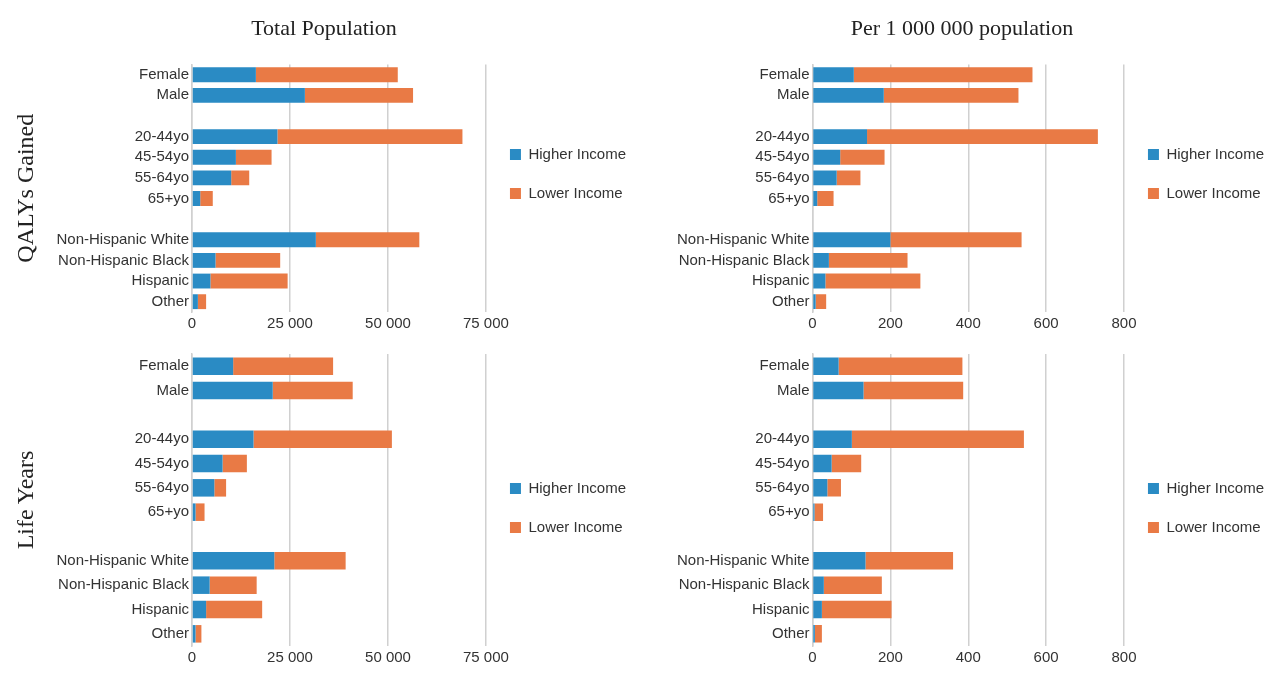  What do you see at coordinates (1124, 323) in the screenshot?
I see `x-tick-label: 800` at bounding box center [1124, 323].